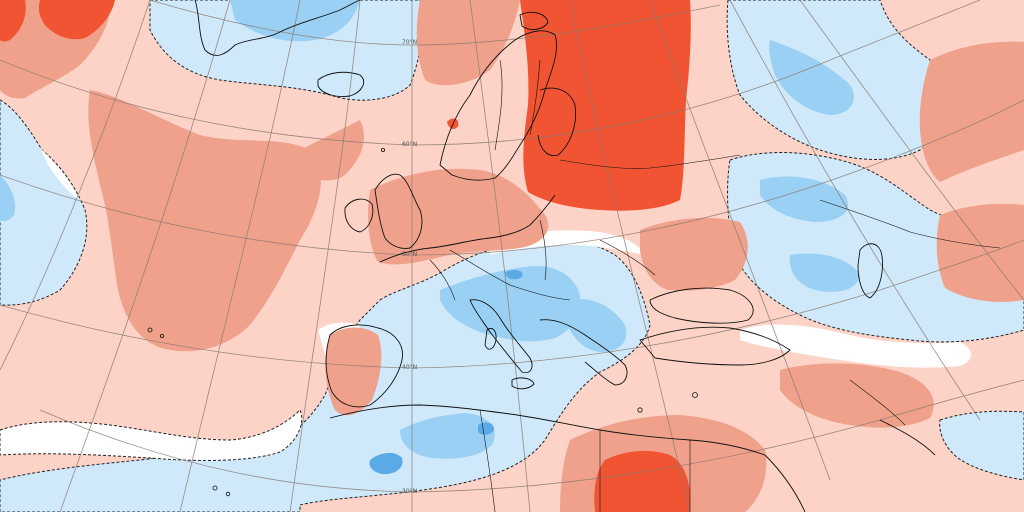 Image resolution: width=1024 pixels, height=512 pixels. I want to click on border-iran, so click(877, 402).